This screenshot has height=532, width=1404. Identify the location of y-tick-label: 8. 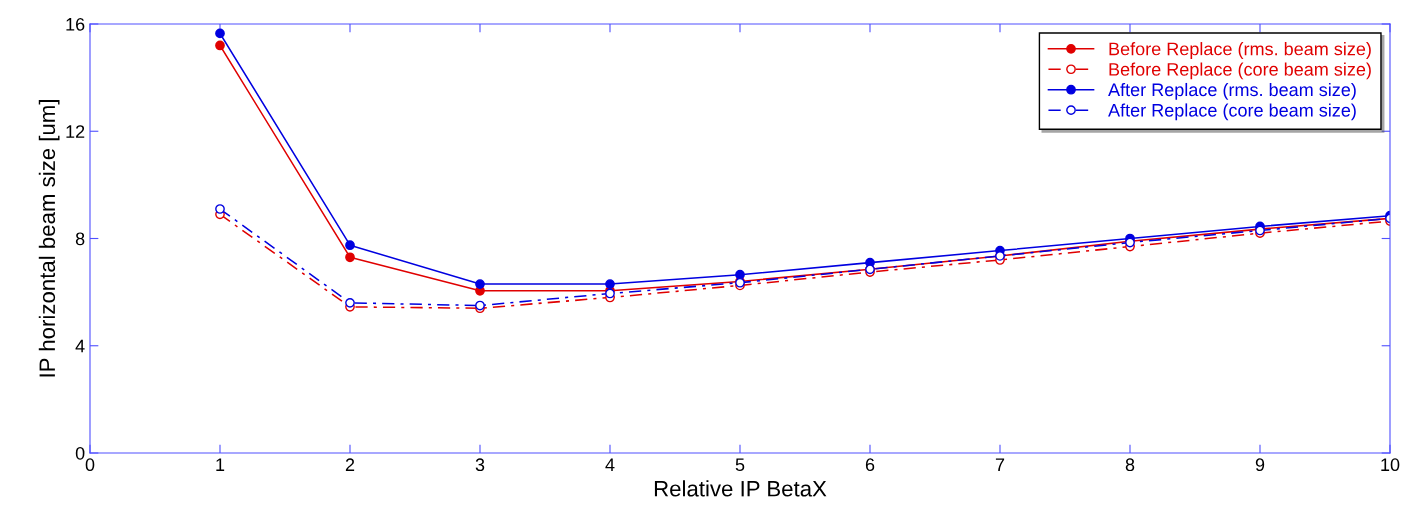
(80, 239).